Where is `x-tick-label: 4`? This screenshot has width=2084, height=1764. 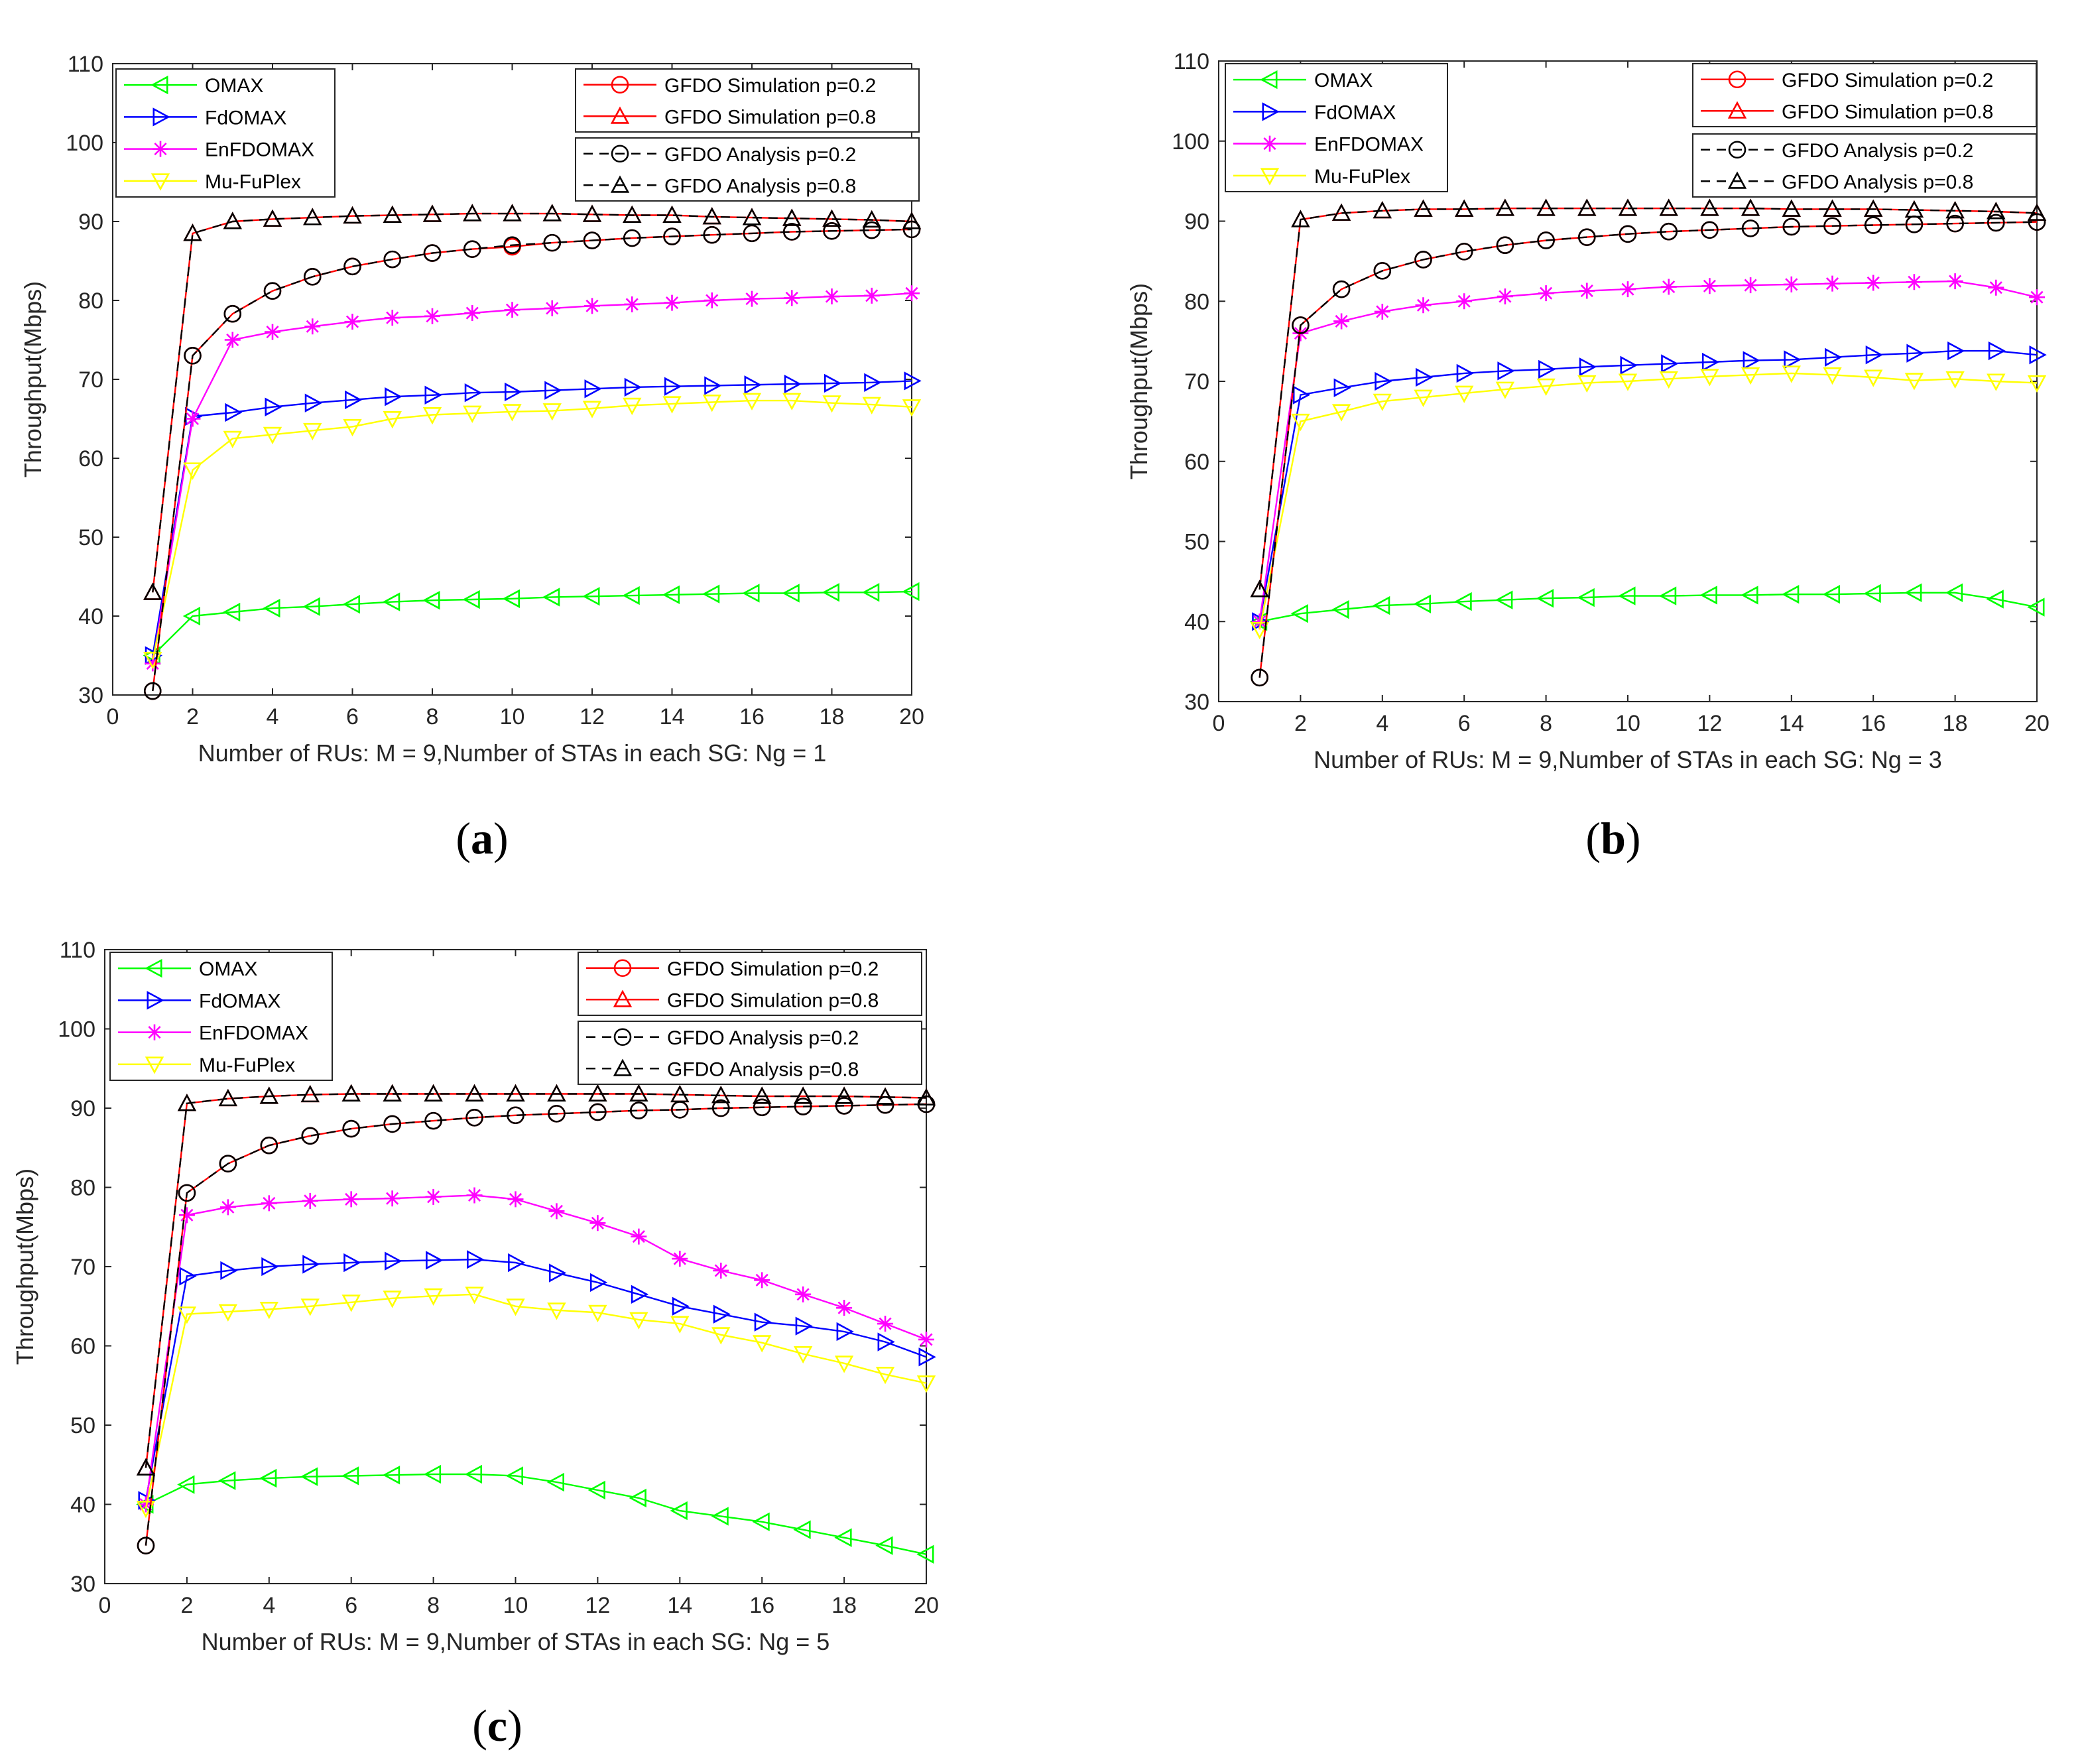
x-tick-label: 4 is located at coordinates (1382, 723).